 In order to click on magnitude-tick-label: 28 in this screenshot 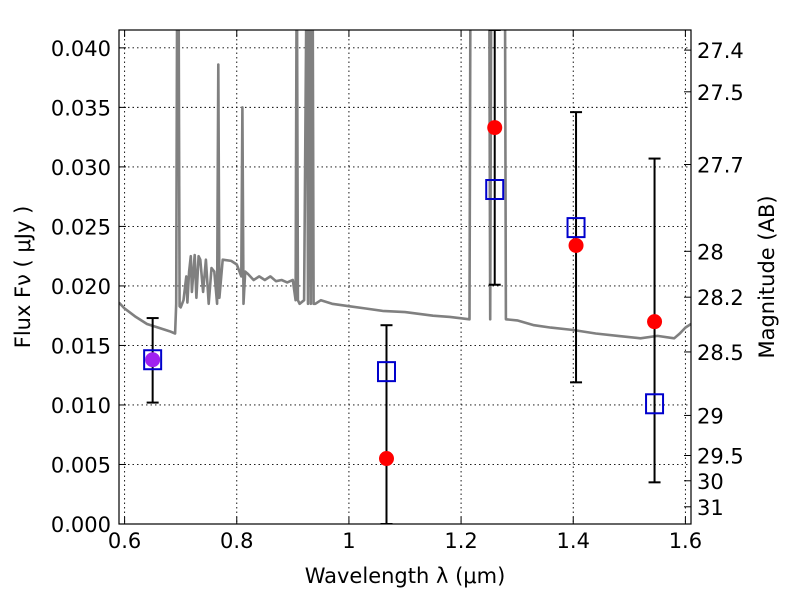, I will do `click(710, 252)`.